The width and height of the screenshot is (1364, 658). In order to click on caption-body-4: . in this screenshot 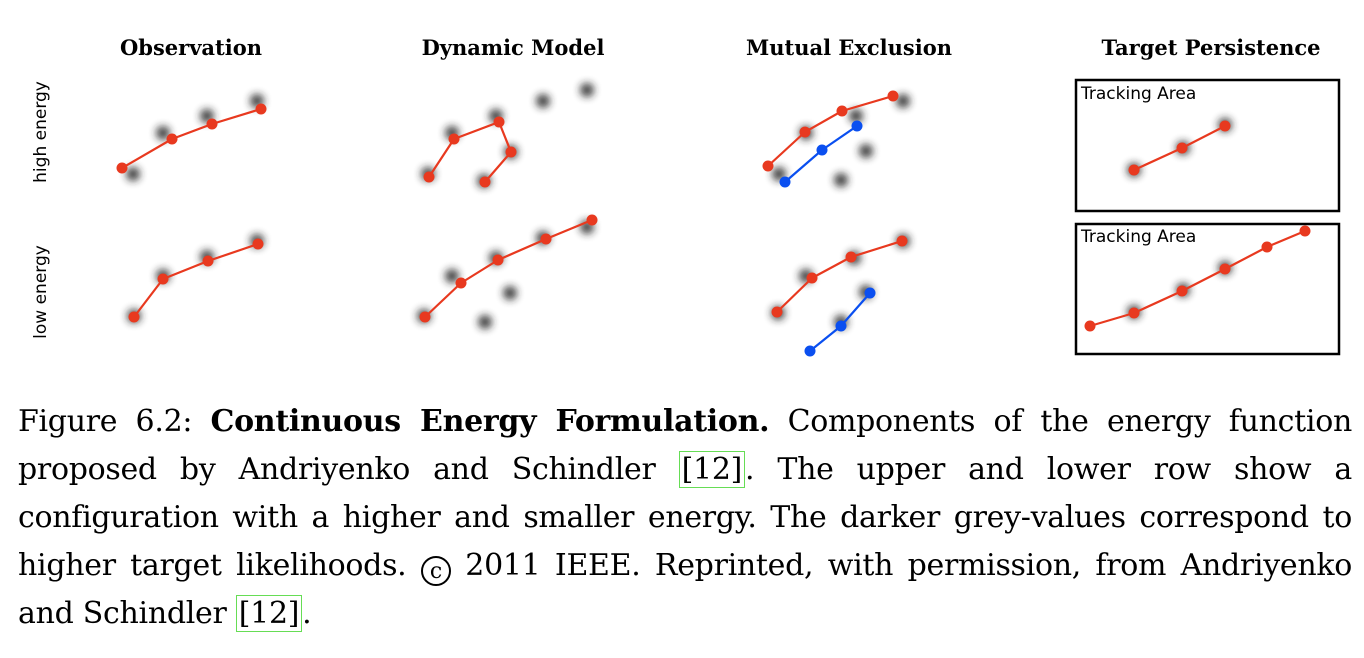, I will do `click(307, 613)`.